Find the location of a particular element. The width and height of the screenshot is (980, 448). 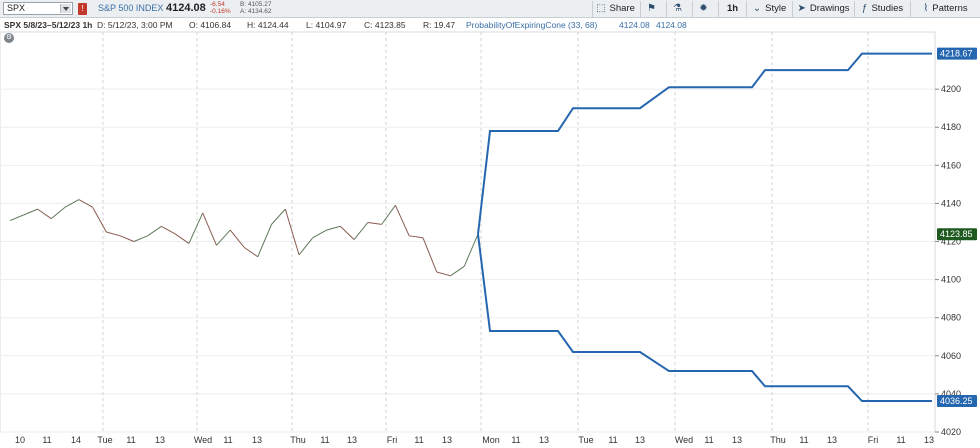

drawings-label: Drawings is located at coordinates (829, 8).